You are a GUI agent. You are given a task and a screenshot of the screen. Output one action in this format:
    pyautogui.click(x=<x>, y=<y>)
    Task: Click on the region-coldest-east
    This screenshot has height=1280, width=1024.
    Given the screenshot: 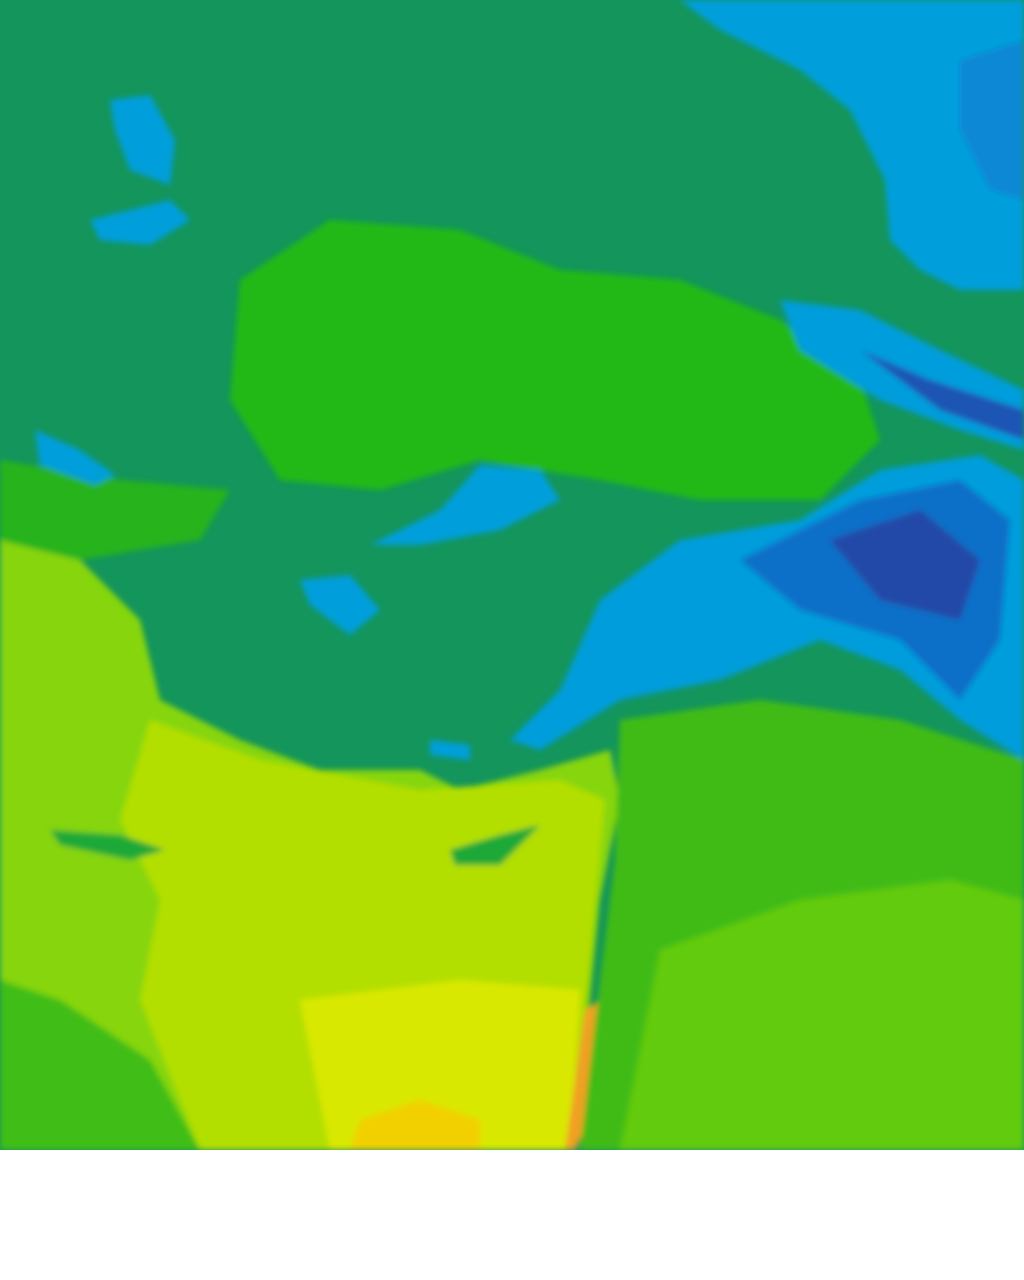 What is the action you would take?
    pyautogui.click(x=905, y=565)
    